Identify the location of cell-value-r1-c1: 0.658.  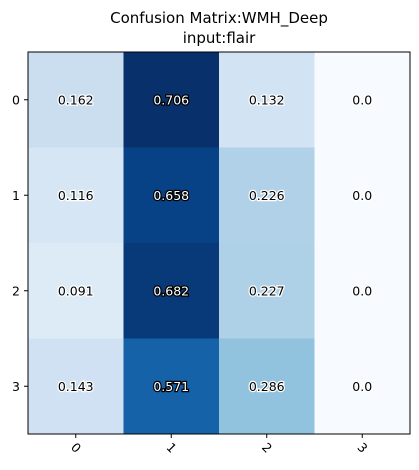
(171, 195).